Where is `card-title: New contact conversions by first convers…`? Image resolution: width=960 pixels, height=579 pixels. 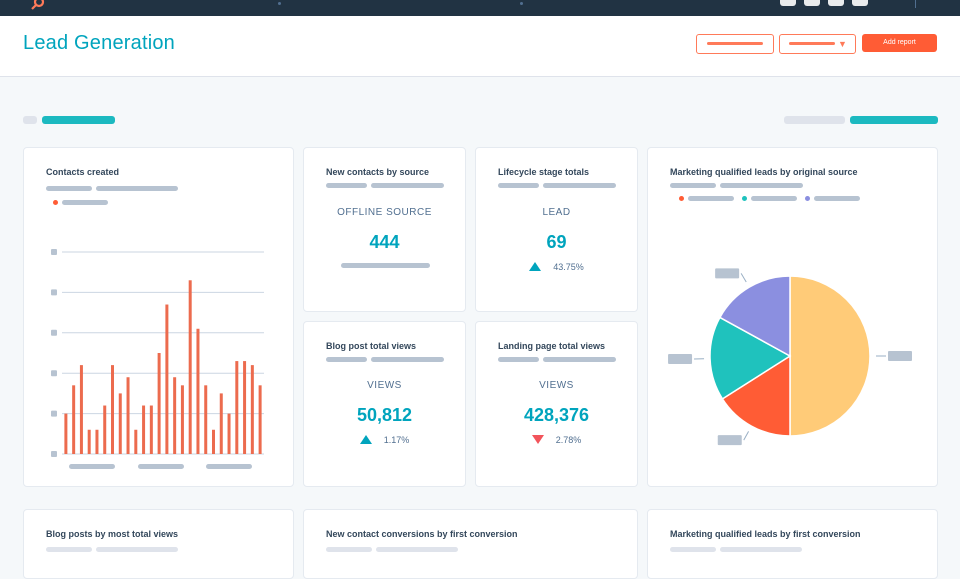 card-title: New contact conversions by first convers… is located at coordinates (422, 534).